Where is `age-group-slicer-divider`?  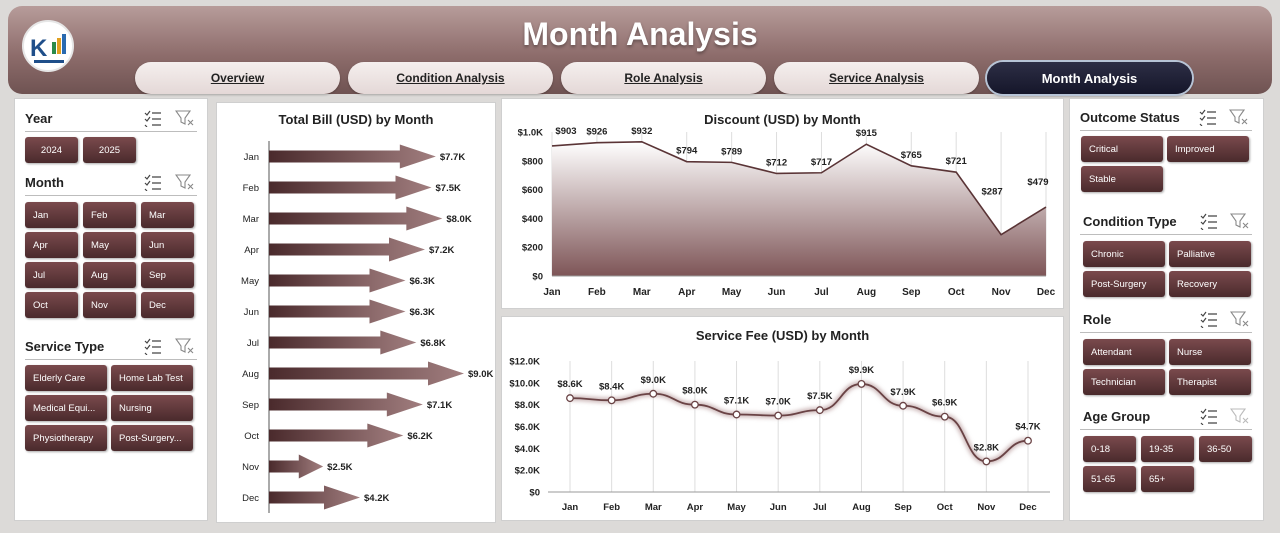 age-group-slicer-divider is located at coordinates (1166, 429).